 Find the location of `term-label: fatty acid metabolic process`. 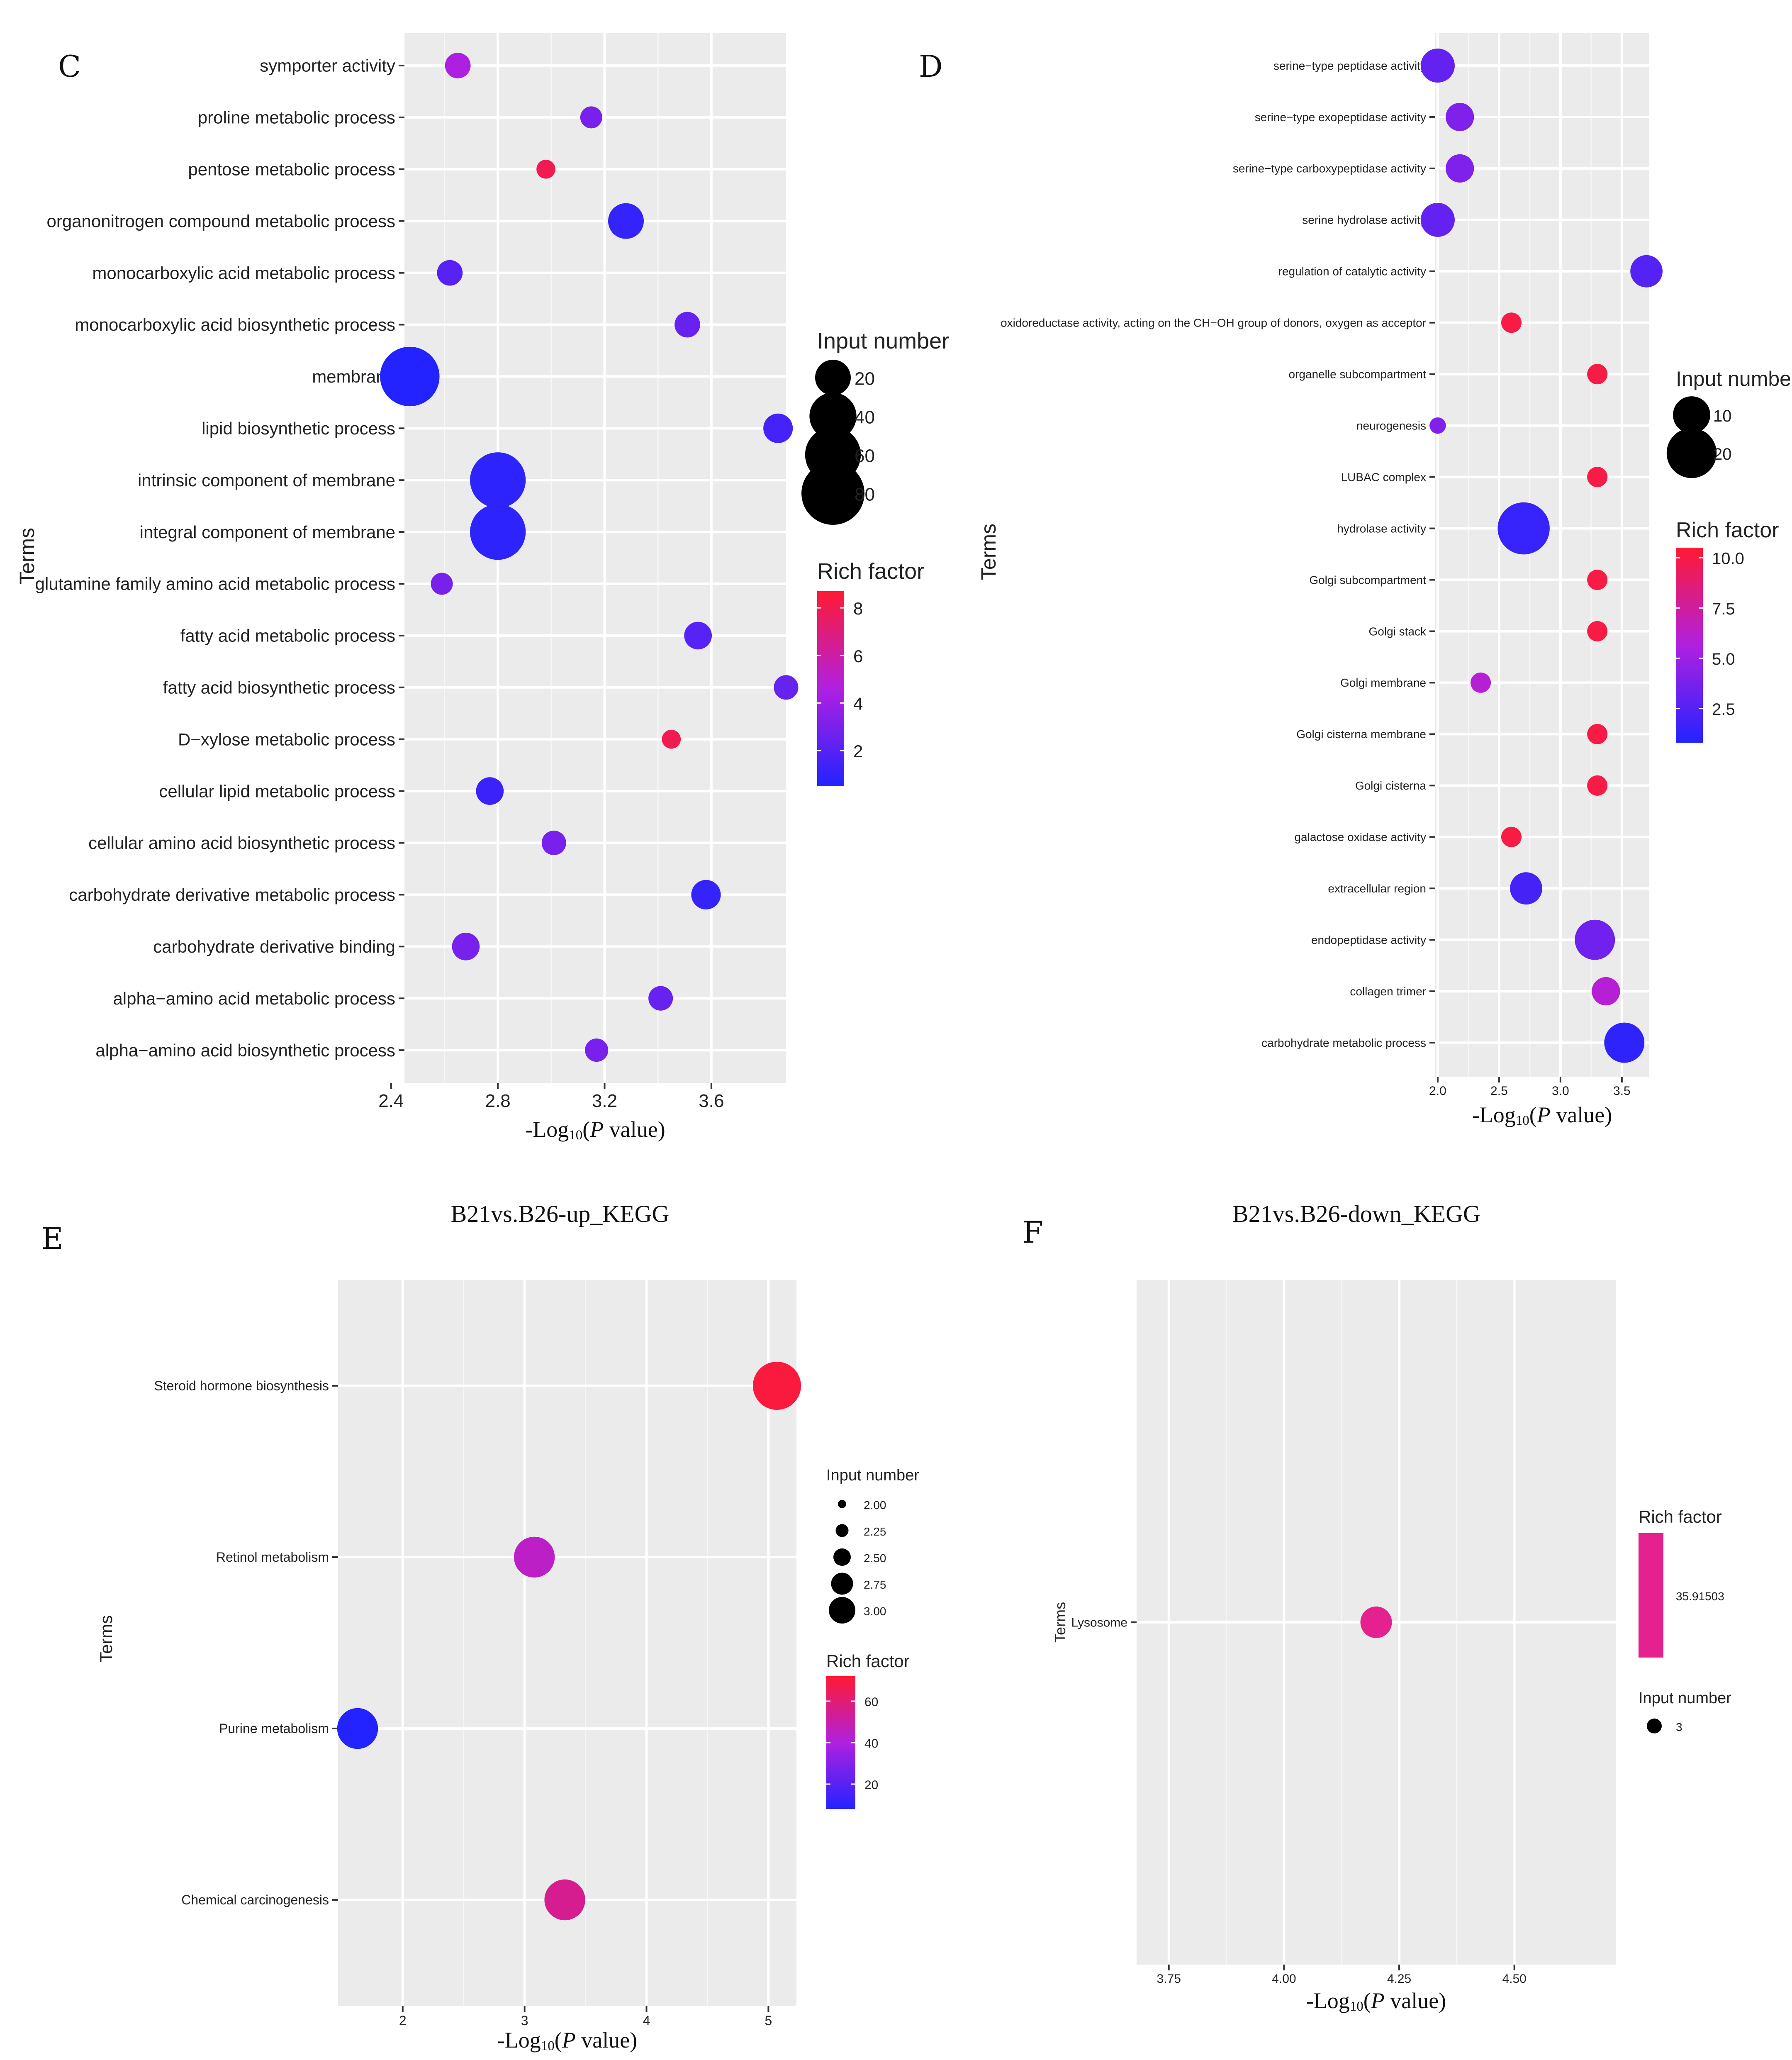

term-label: fatty acid metabolic process is located at coordinates (287, 636).